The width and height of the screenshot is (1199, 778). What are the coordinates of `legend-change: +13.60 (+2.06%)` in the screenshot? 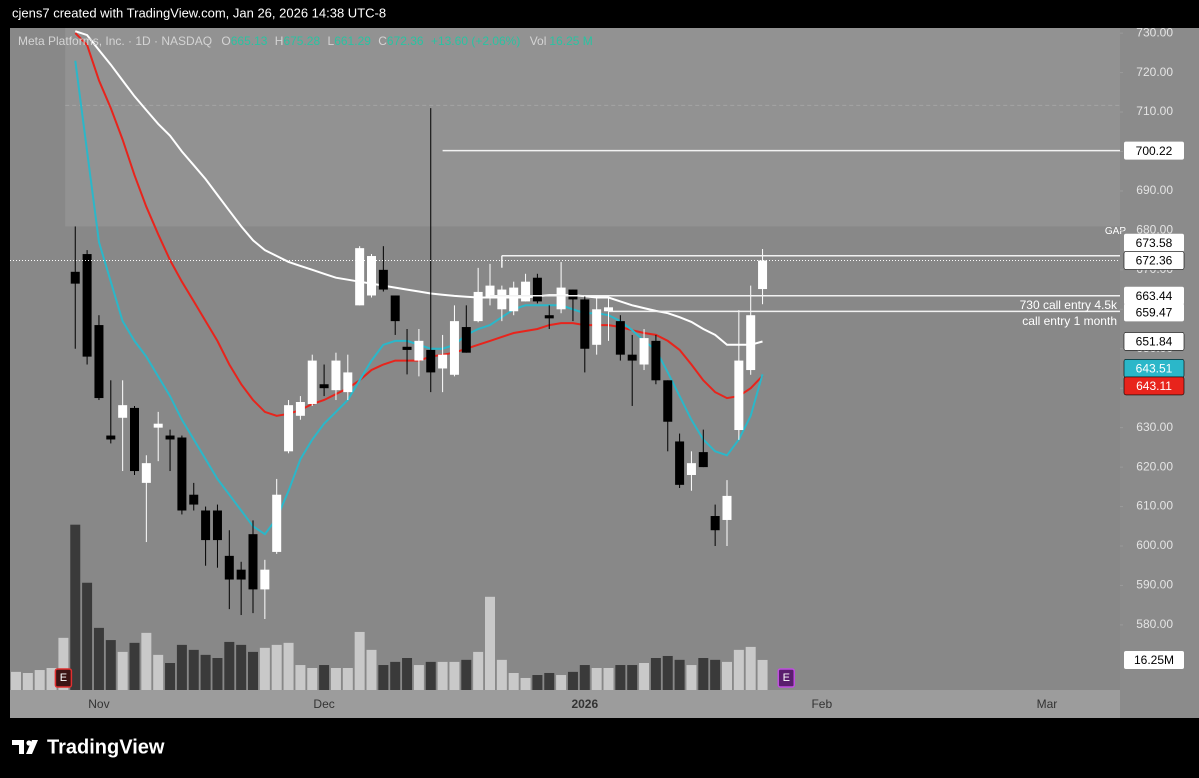 It's located at (475, 41).